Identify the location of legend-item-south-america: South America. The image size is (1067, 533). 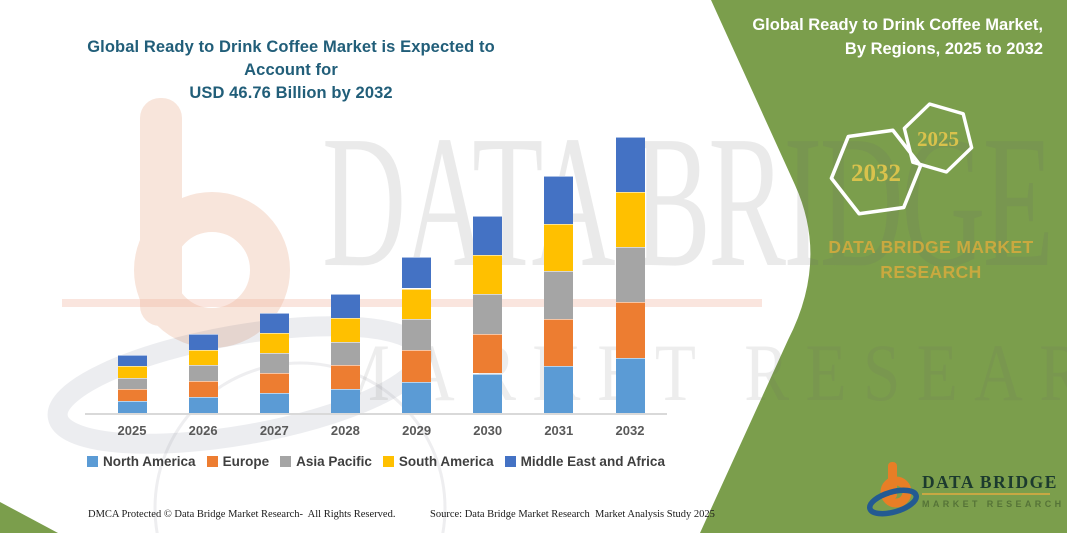
(438, 461).